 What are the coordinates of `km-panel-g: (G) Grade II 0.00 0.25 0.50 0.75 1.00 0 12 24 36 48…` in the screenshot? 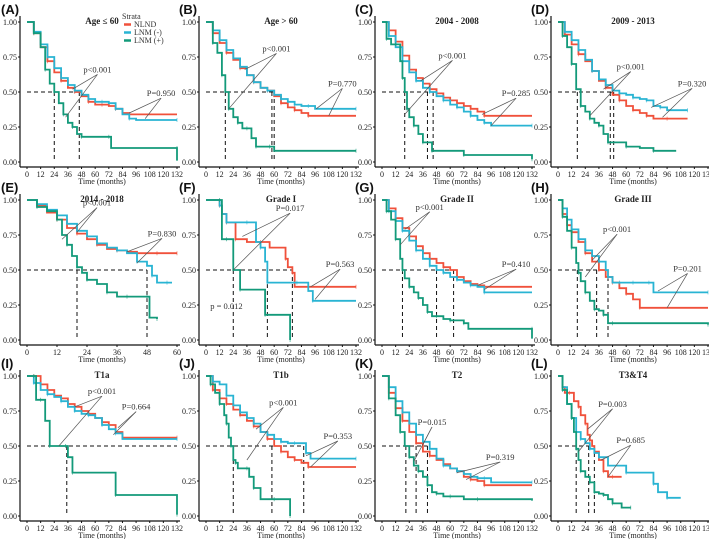 It's located at (446, 272).